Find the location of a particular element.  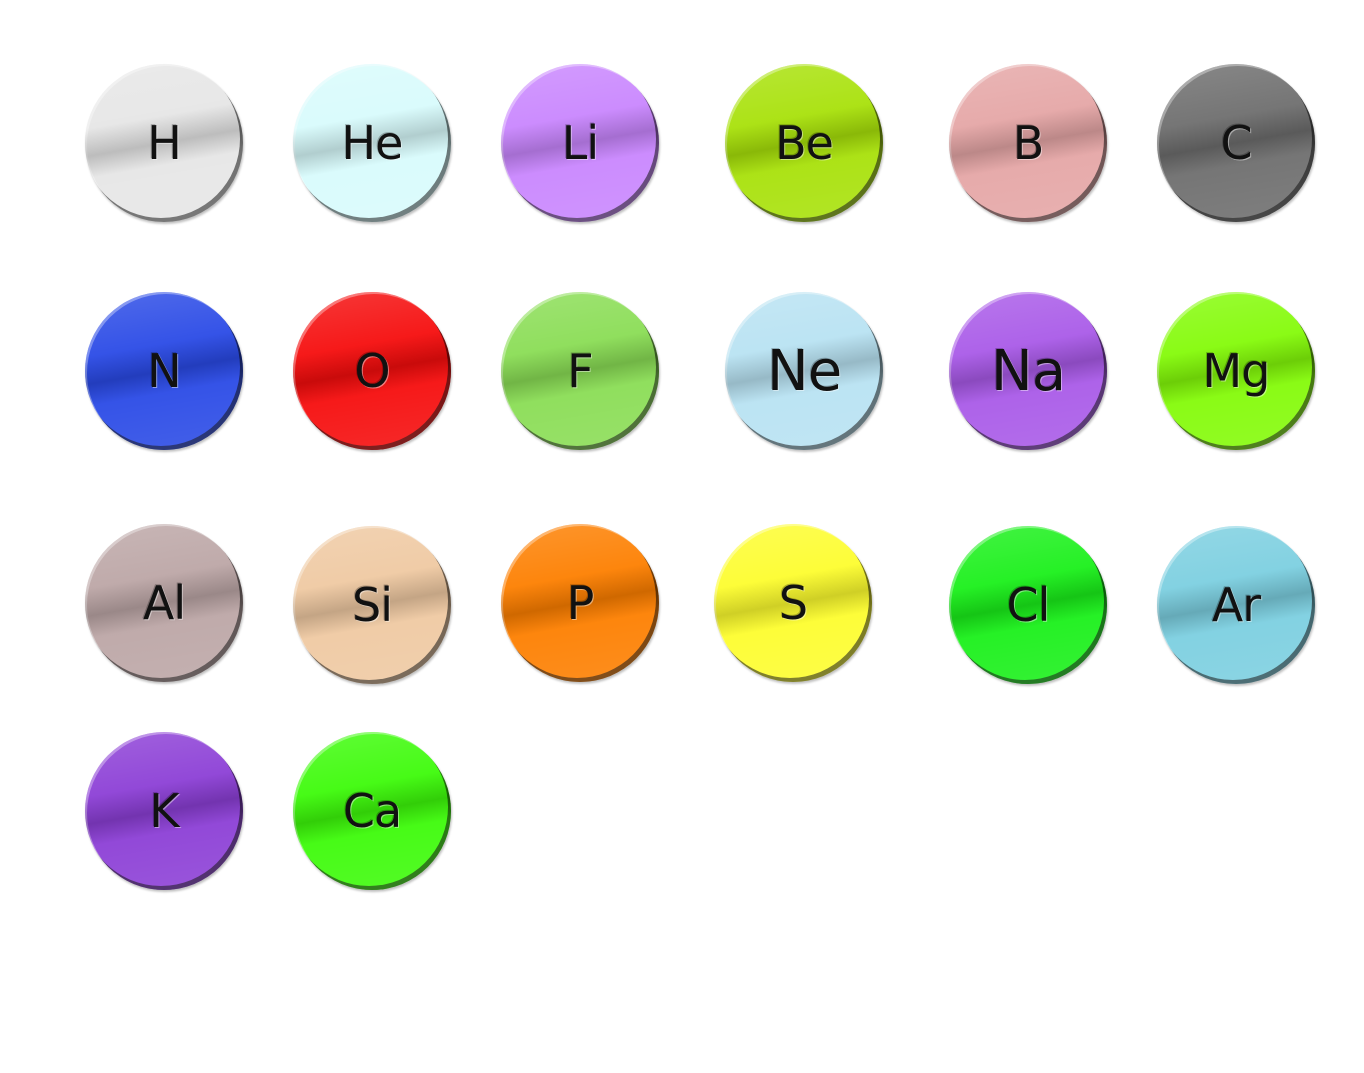

element-ball-si: Si is located at coordinates (372, 605).